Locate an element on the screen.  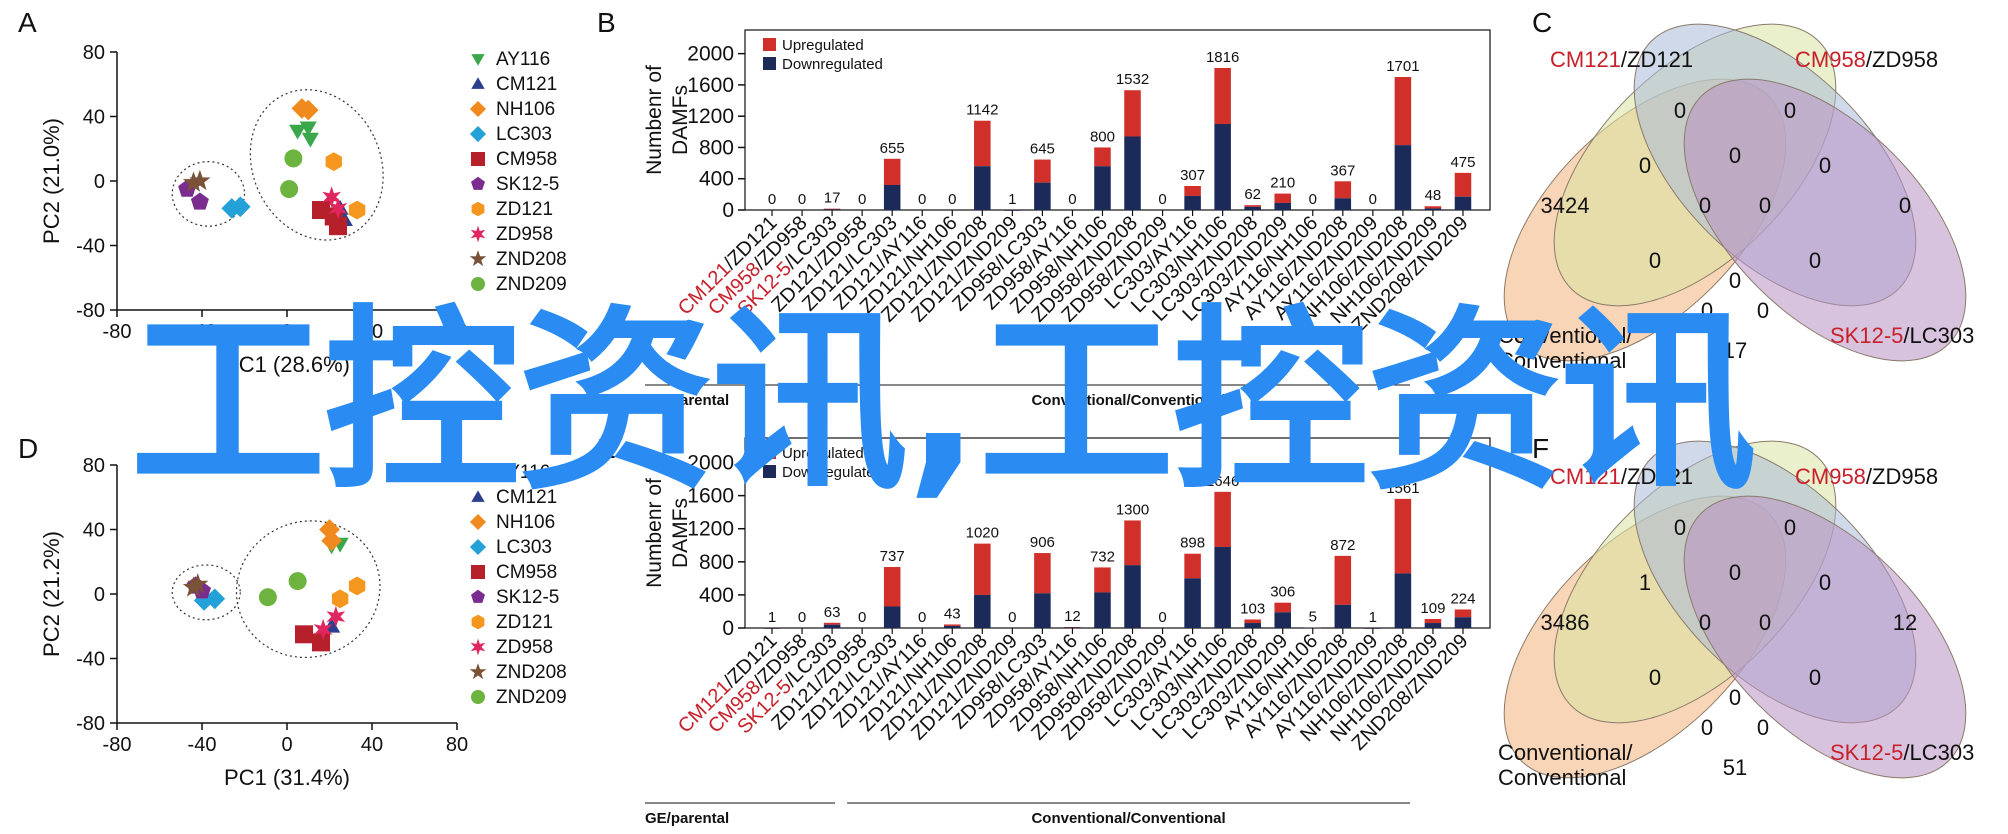
bar-value-label: 475 is located at coordinates (1462, 162).